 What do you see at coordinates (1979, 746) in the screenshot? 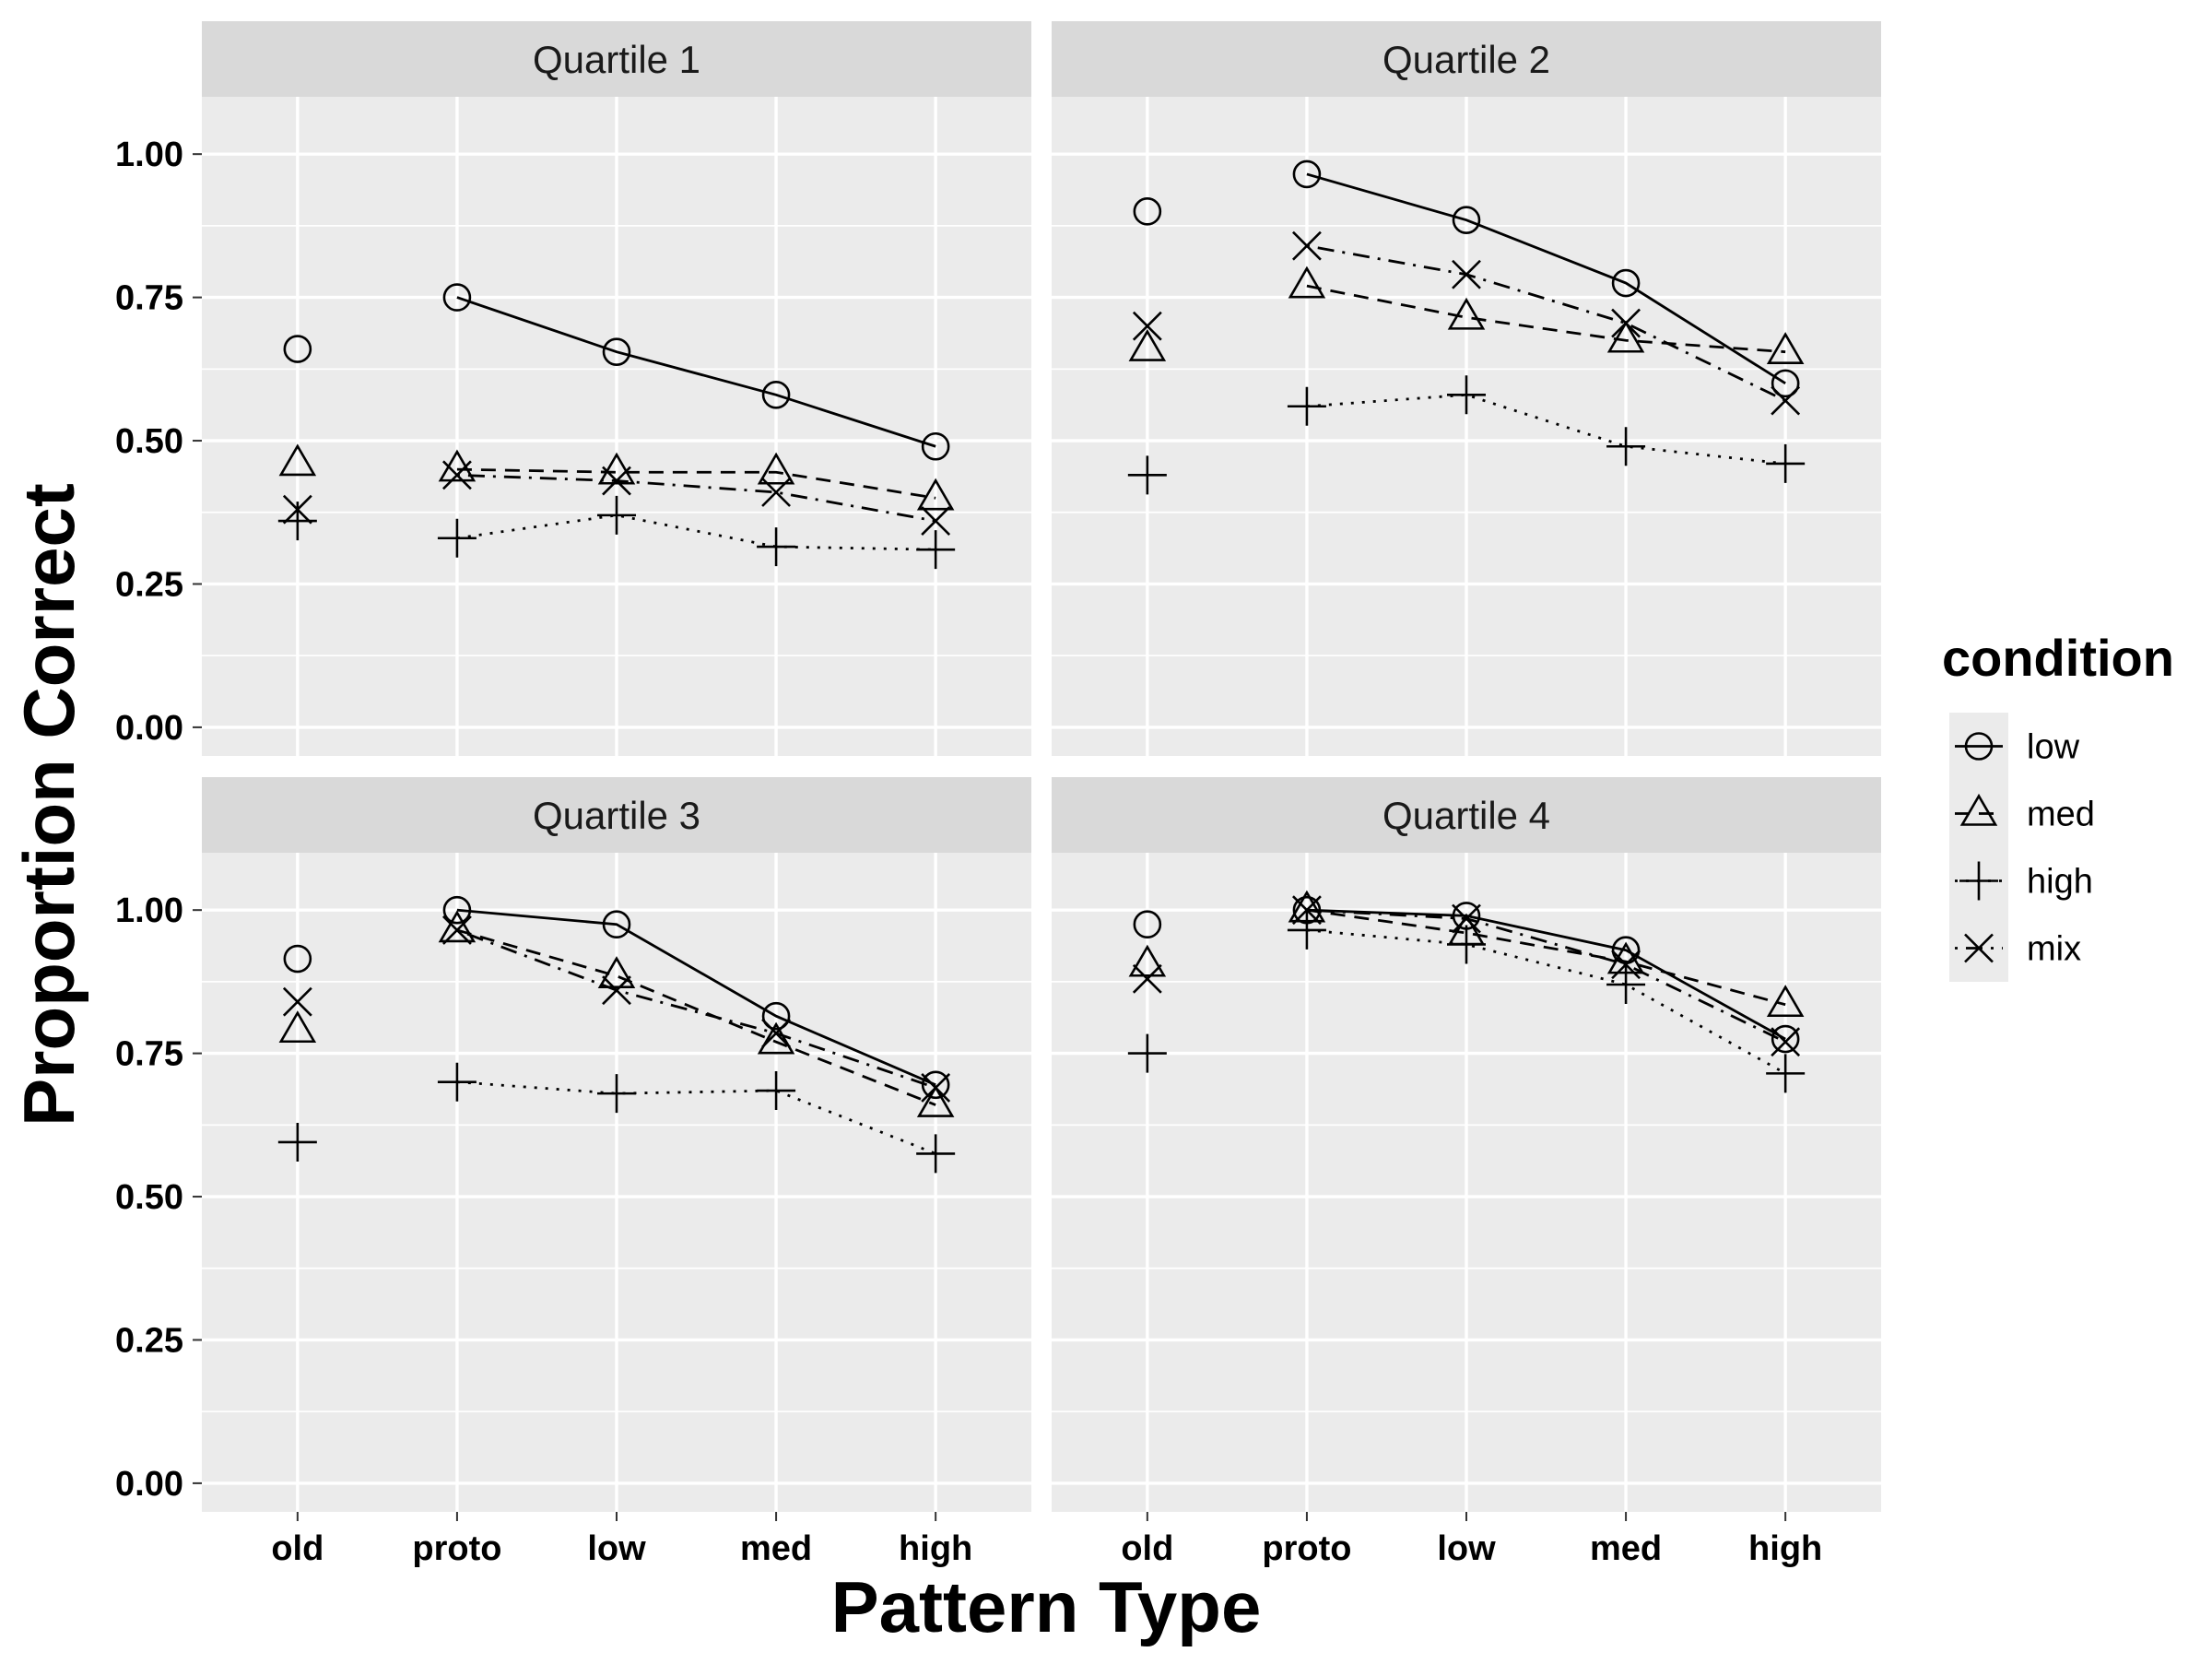
I see `legend-key-shape` at bounding box center [1979, 746].